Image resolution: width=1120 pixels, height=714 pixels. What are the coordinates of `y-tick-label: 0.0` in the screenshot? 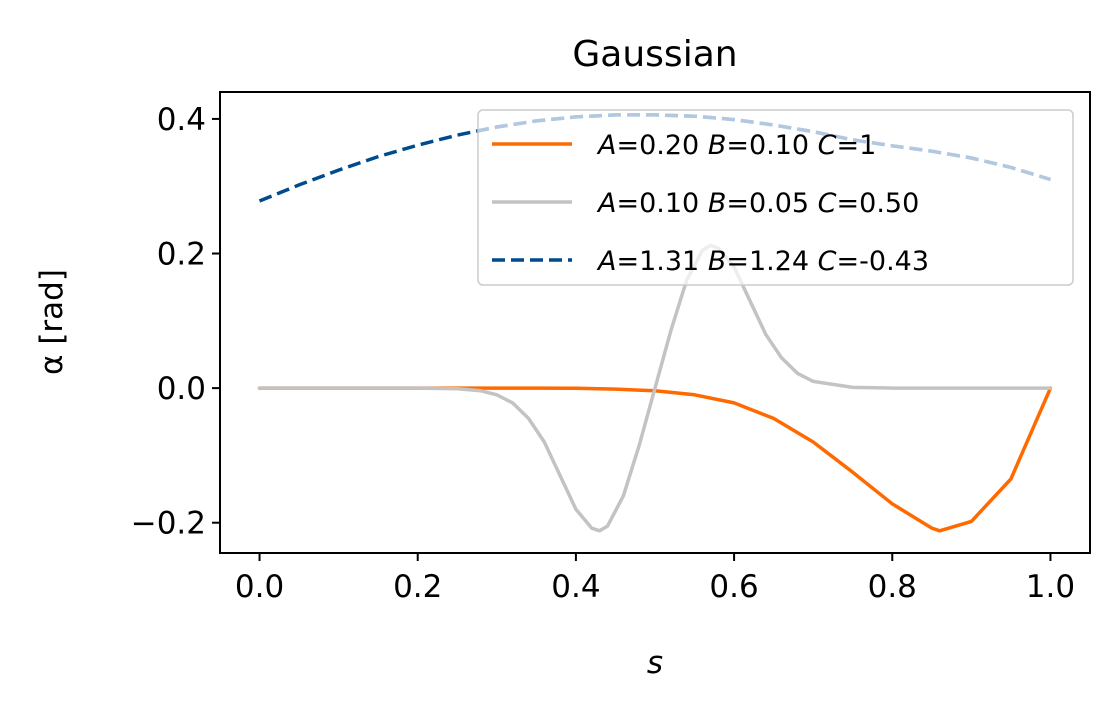 It's located at (181, 389).